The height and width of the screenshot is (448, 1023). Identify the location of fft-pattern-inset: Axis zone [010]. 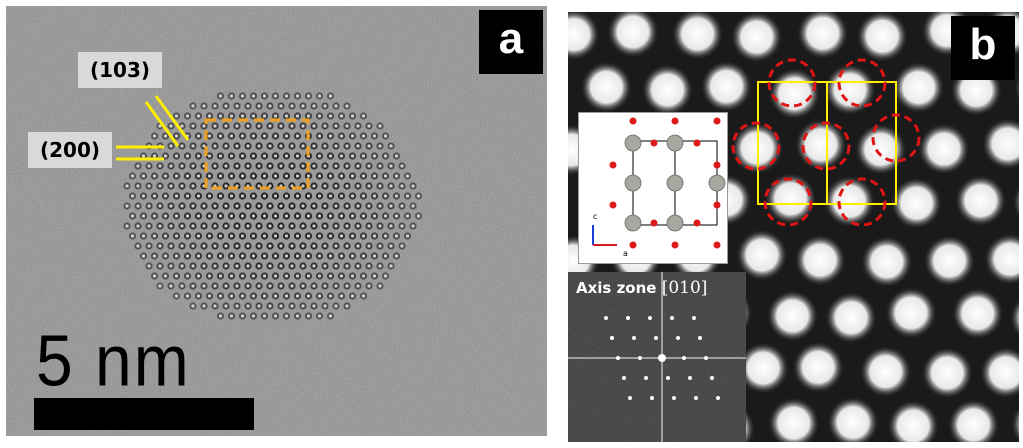
(657, 357).